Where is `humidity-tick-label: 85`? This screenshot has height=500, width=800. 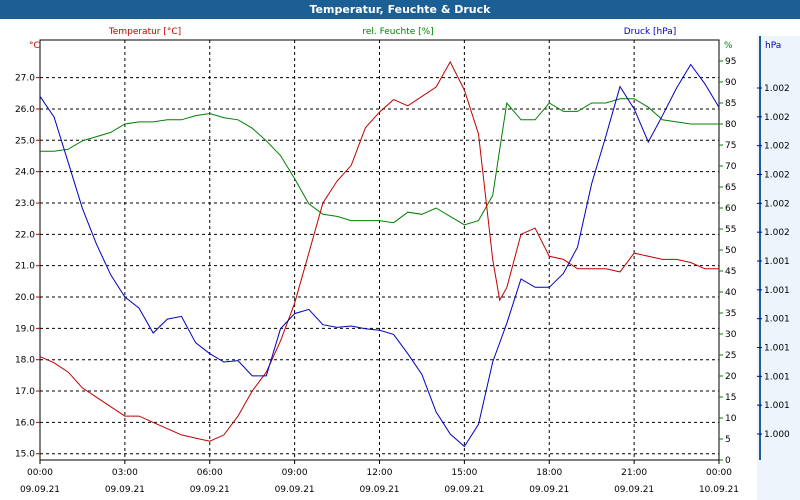
humidity-tick-label: 85 is located at coordinates (730, 104).